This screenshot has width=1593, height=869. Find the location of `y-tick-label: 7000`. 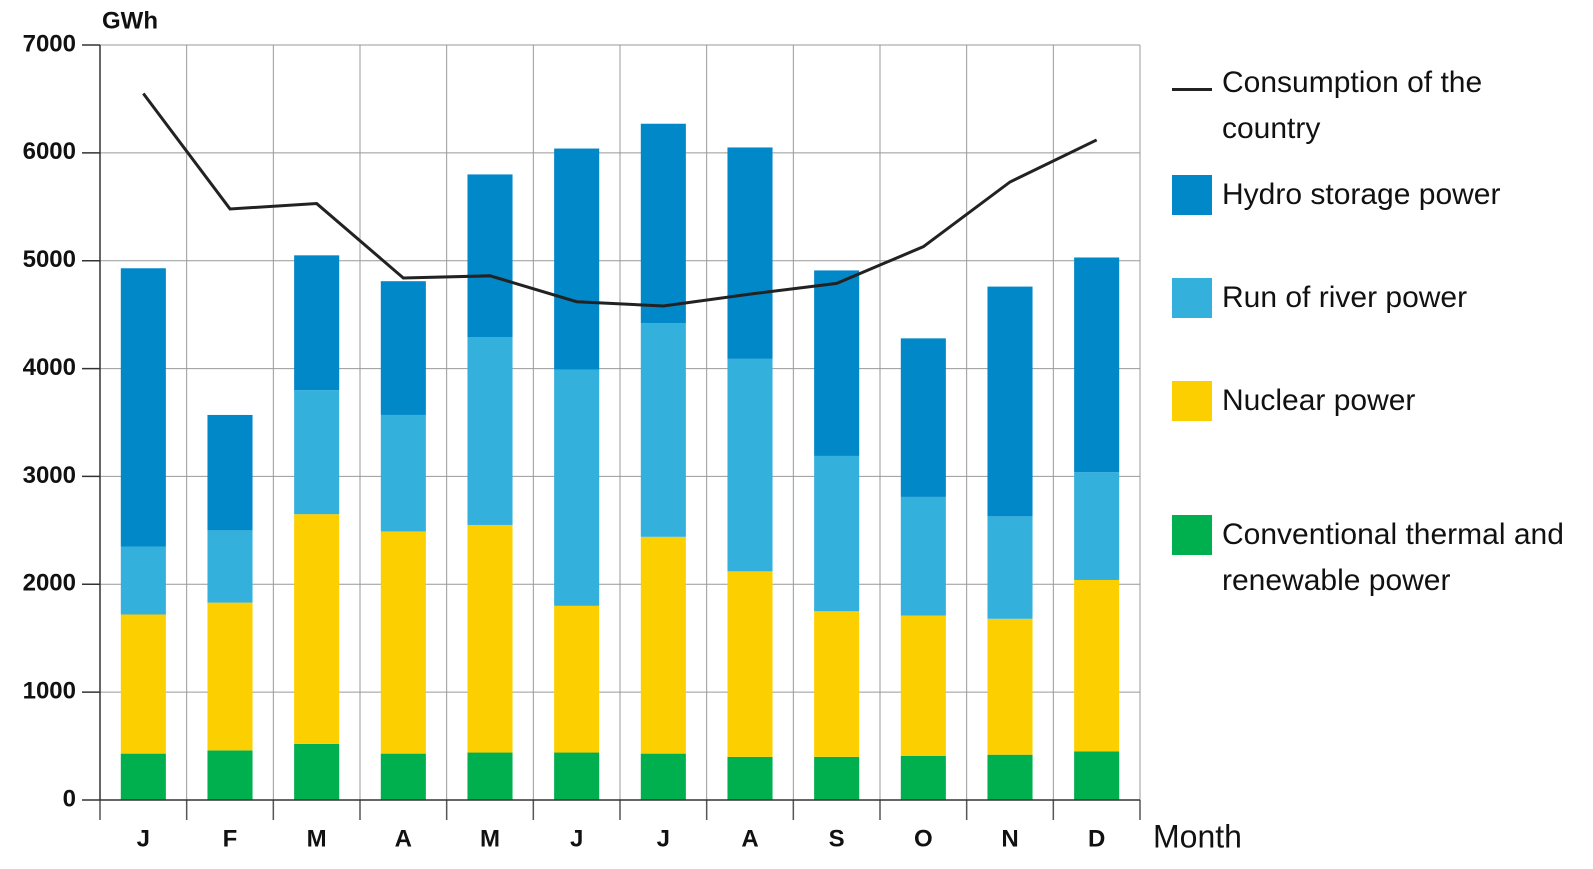

y-tick-label: 7000 is located at coordinates (49, 43).